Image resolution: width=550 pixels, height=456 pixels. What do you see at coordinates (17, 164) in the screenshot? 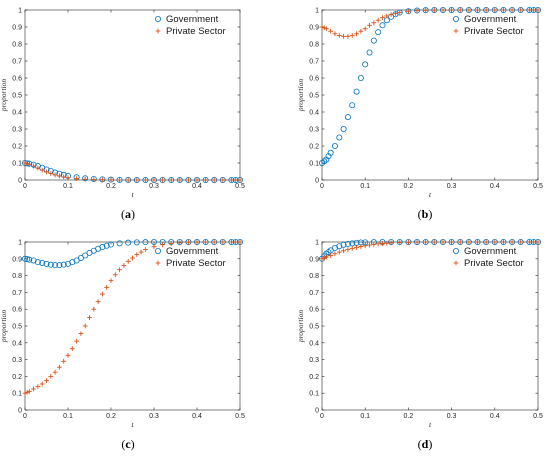
I see `y-tick-label: 0.1` at bounding box center [17, 164].